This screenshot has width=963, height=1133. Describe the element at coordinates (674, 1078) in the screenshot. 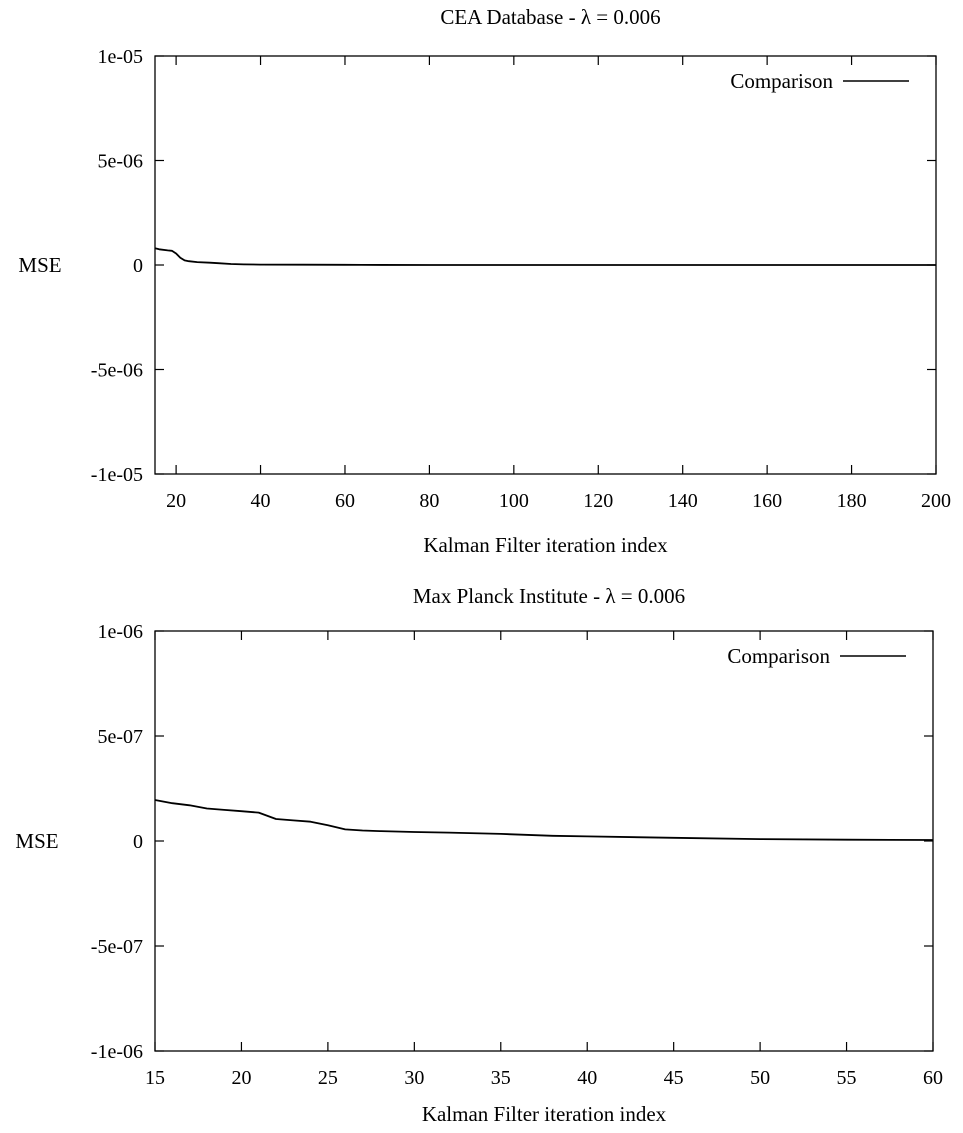

I see `x-tick-label: 45` at that location.